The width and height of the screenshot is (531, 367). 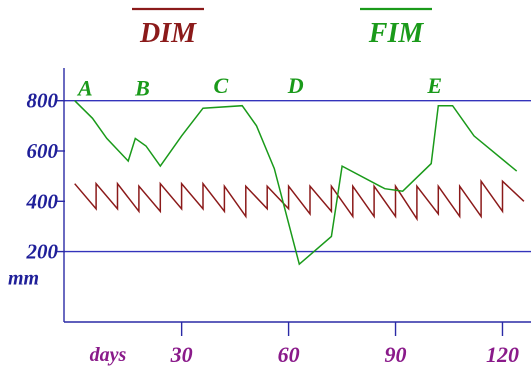 I want to click on x-tick-label-30: 30, so click(x=181, y=354).